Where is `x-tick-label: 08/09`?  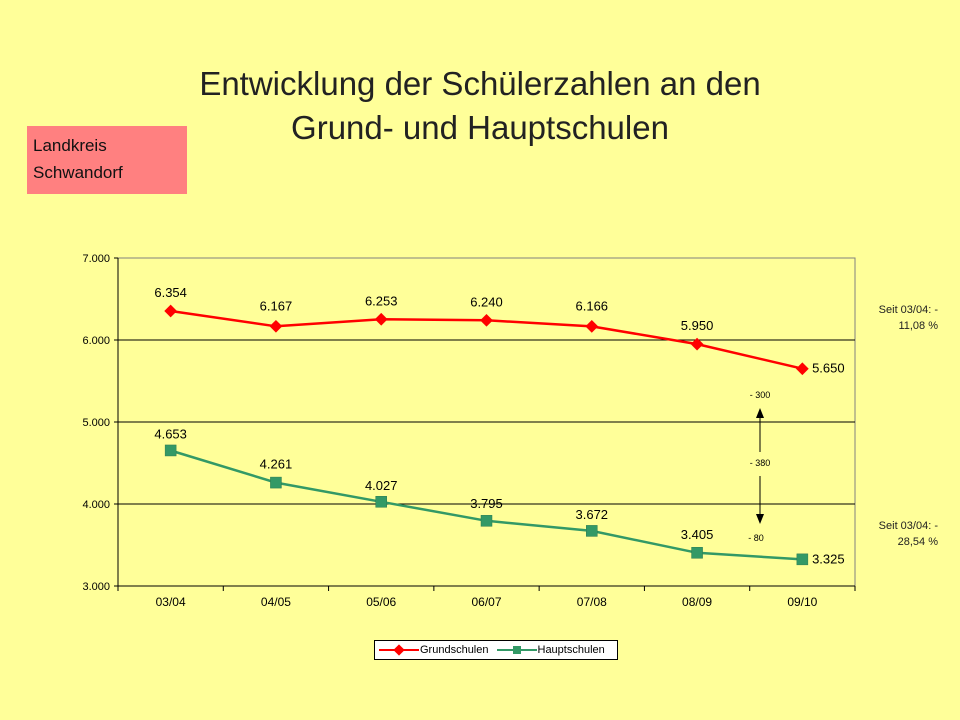
x-tick-label: 08/09 is located at coordinates (697, 602).